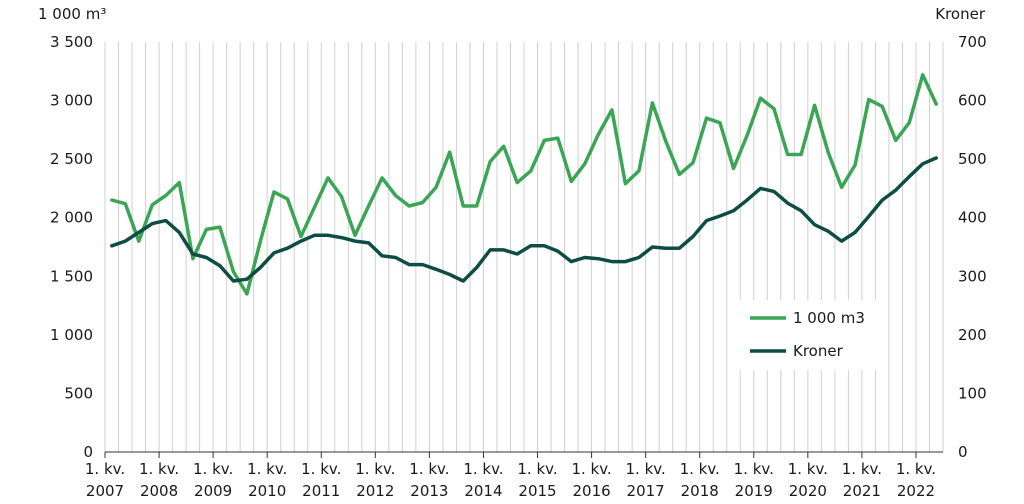  Describe the element at coordinates (88, 452) in the screenshot. I see `left-y-tick-label: 0` at that location.